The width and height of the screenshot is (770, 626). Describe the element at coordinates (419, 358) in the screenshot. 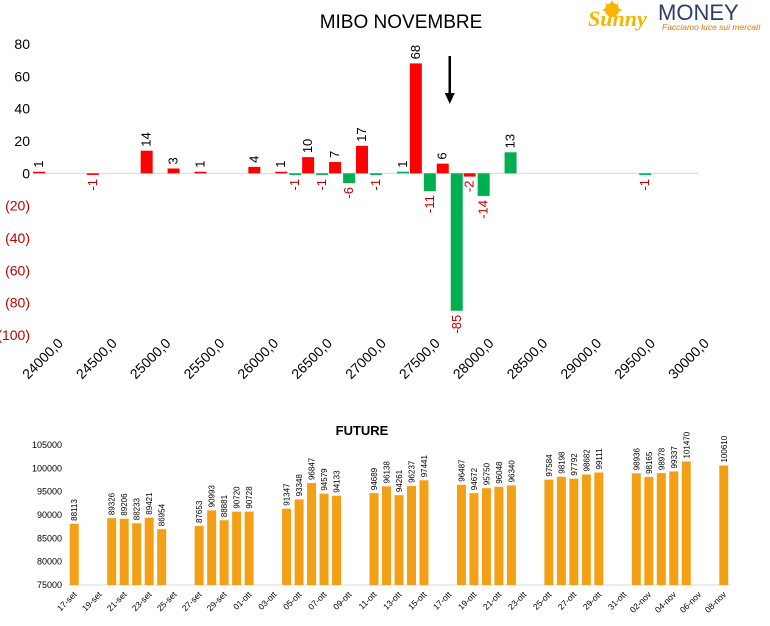

I see `x-tick-label: 27500,0` at that location.